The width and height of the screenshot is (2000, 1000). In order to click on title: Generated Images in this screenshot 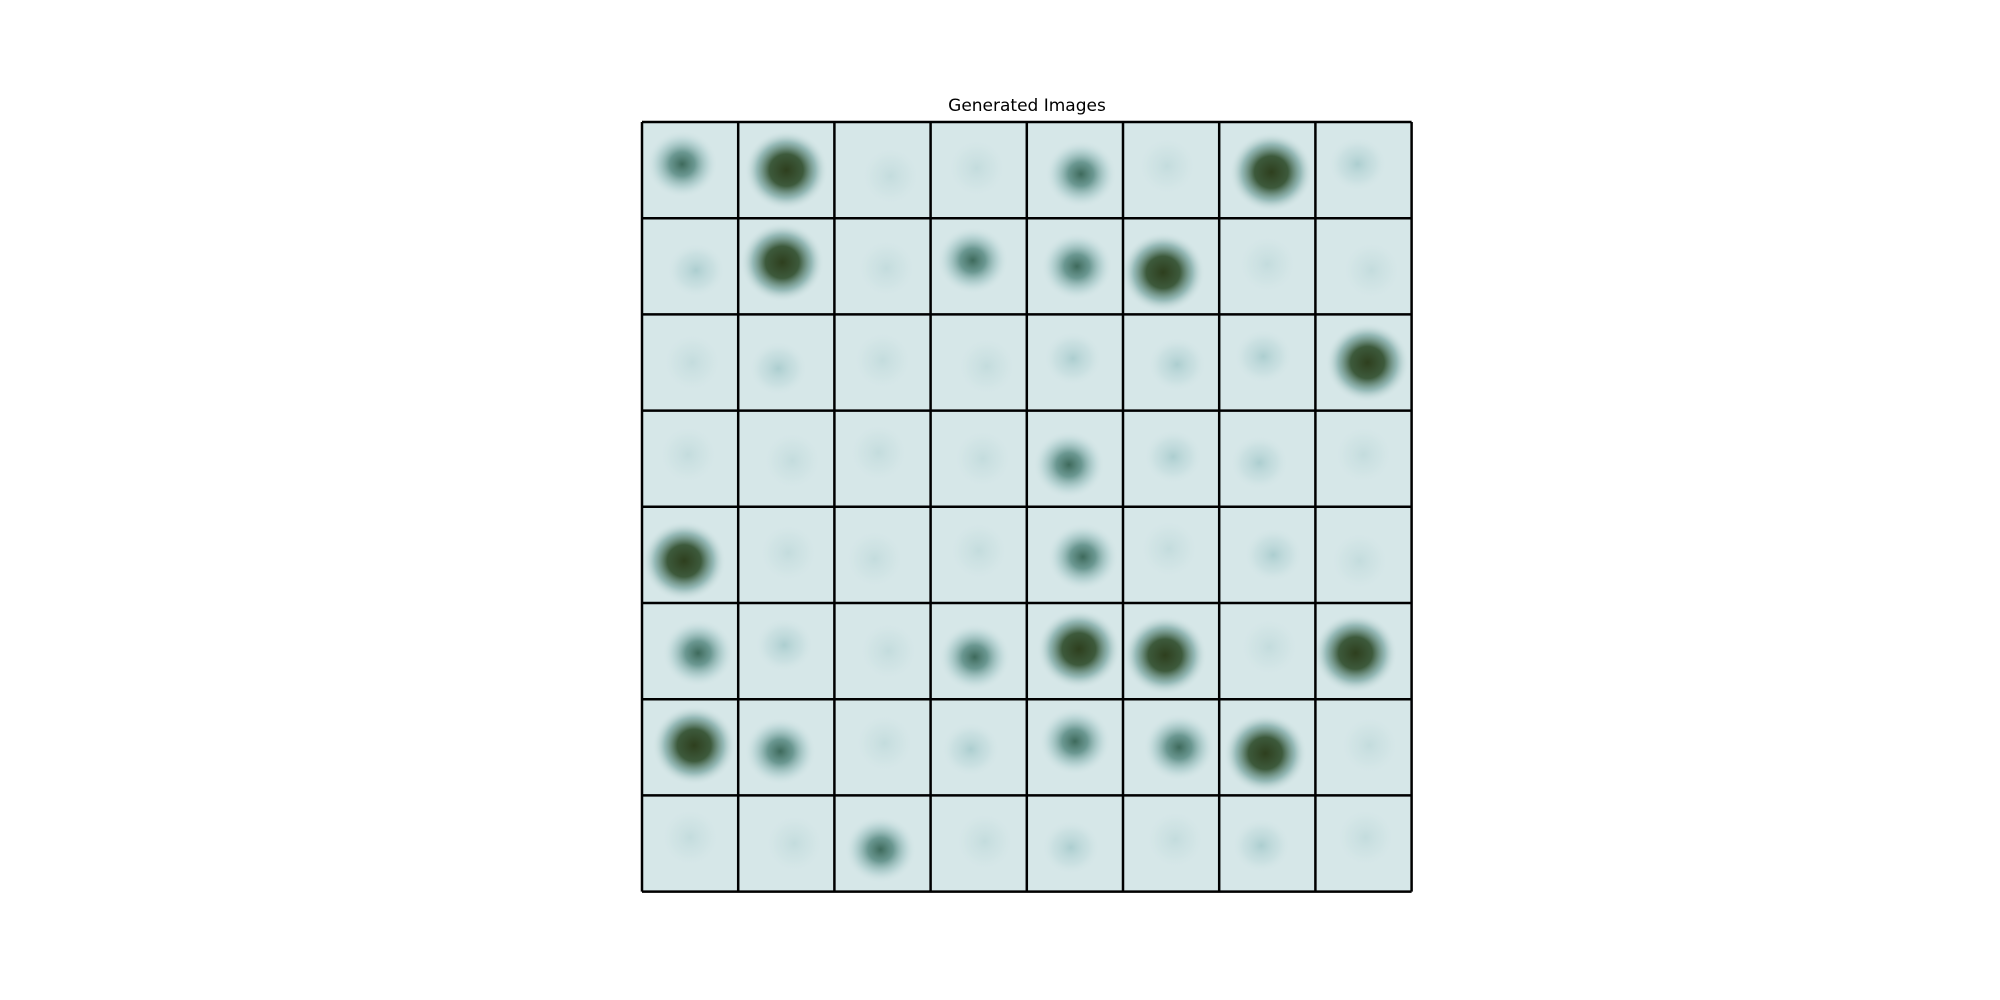, I will do `click(1027, 106)`.